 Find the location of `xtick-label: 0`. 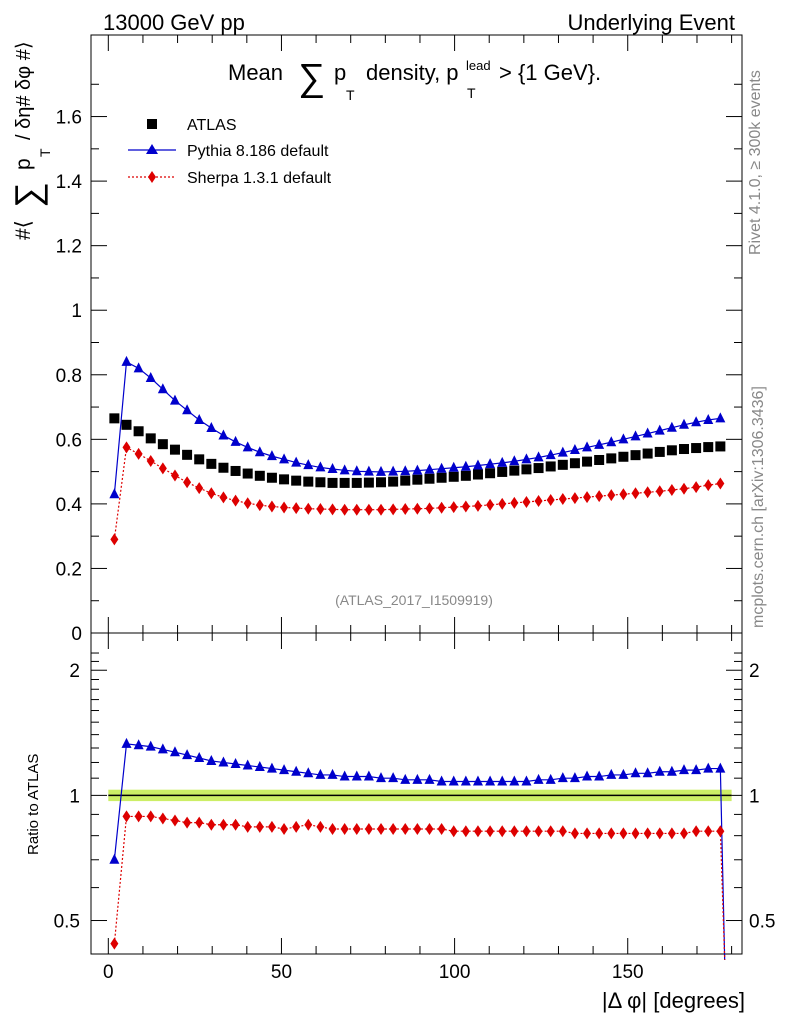

xtick-label: 0 is located at coordinates (108, 972).